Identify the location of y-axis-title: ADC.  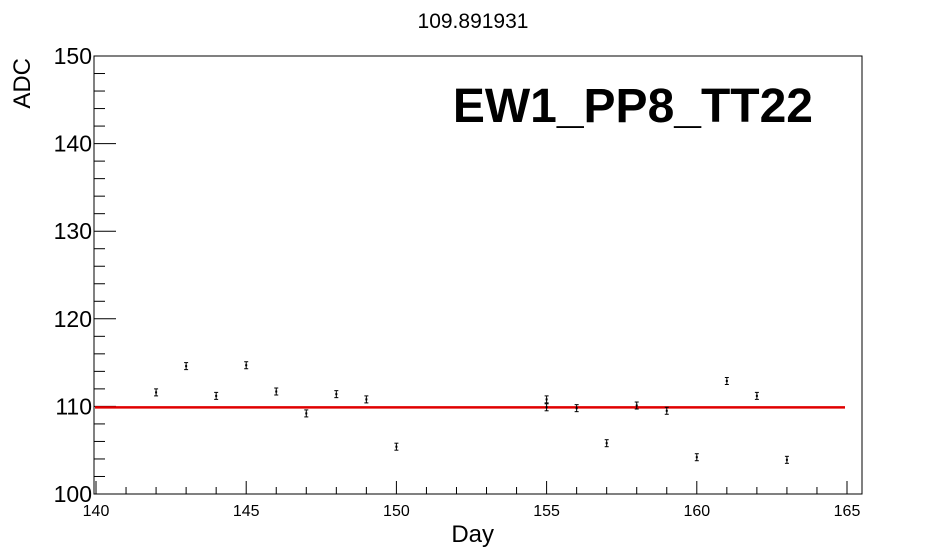
(22, 83).